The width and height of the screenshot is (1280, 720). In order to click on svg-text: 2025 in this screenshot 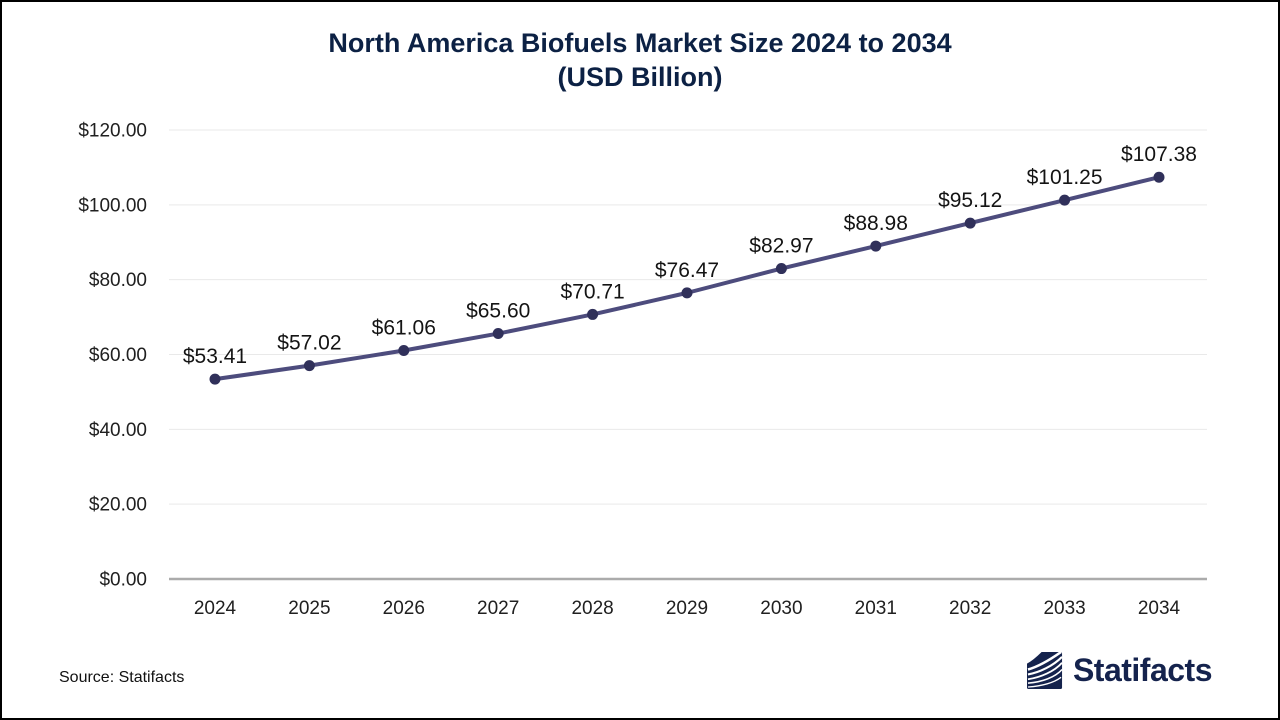, I will do `click(309, 608)`.